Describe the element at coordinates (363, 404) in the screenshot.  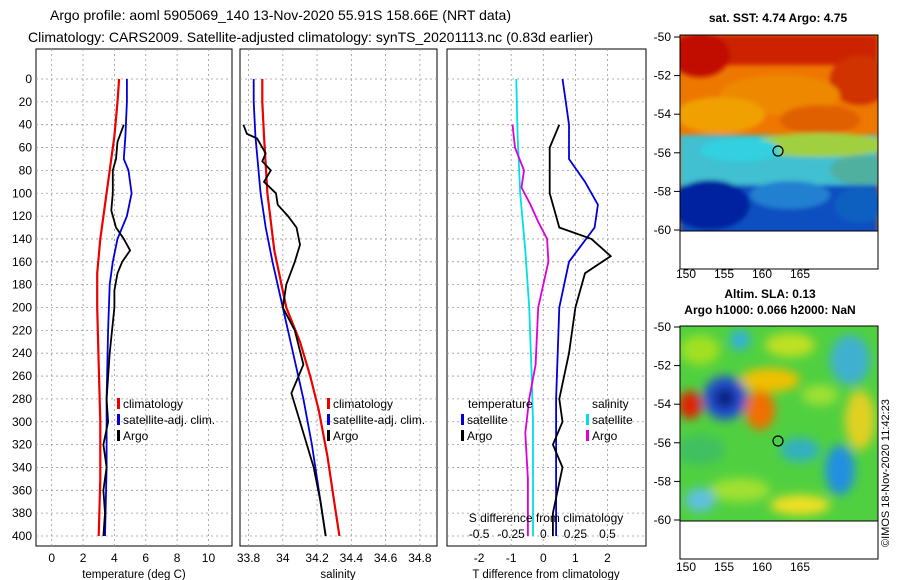
I see `sal-legend-climatology-label: climatology` at that location.